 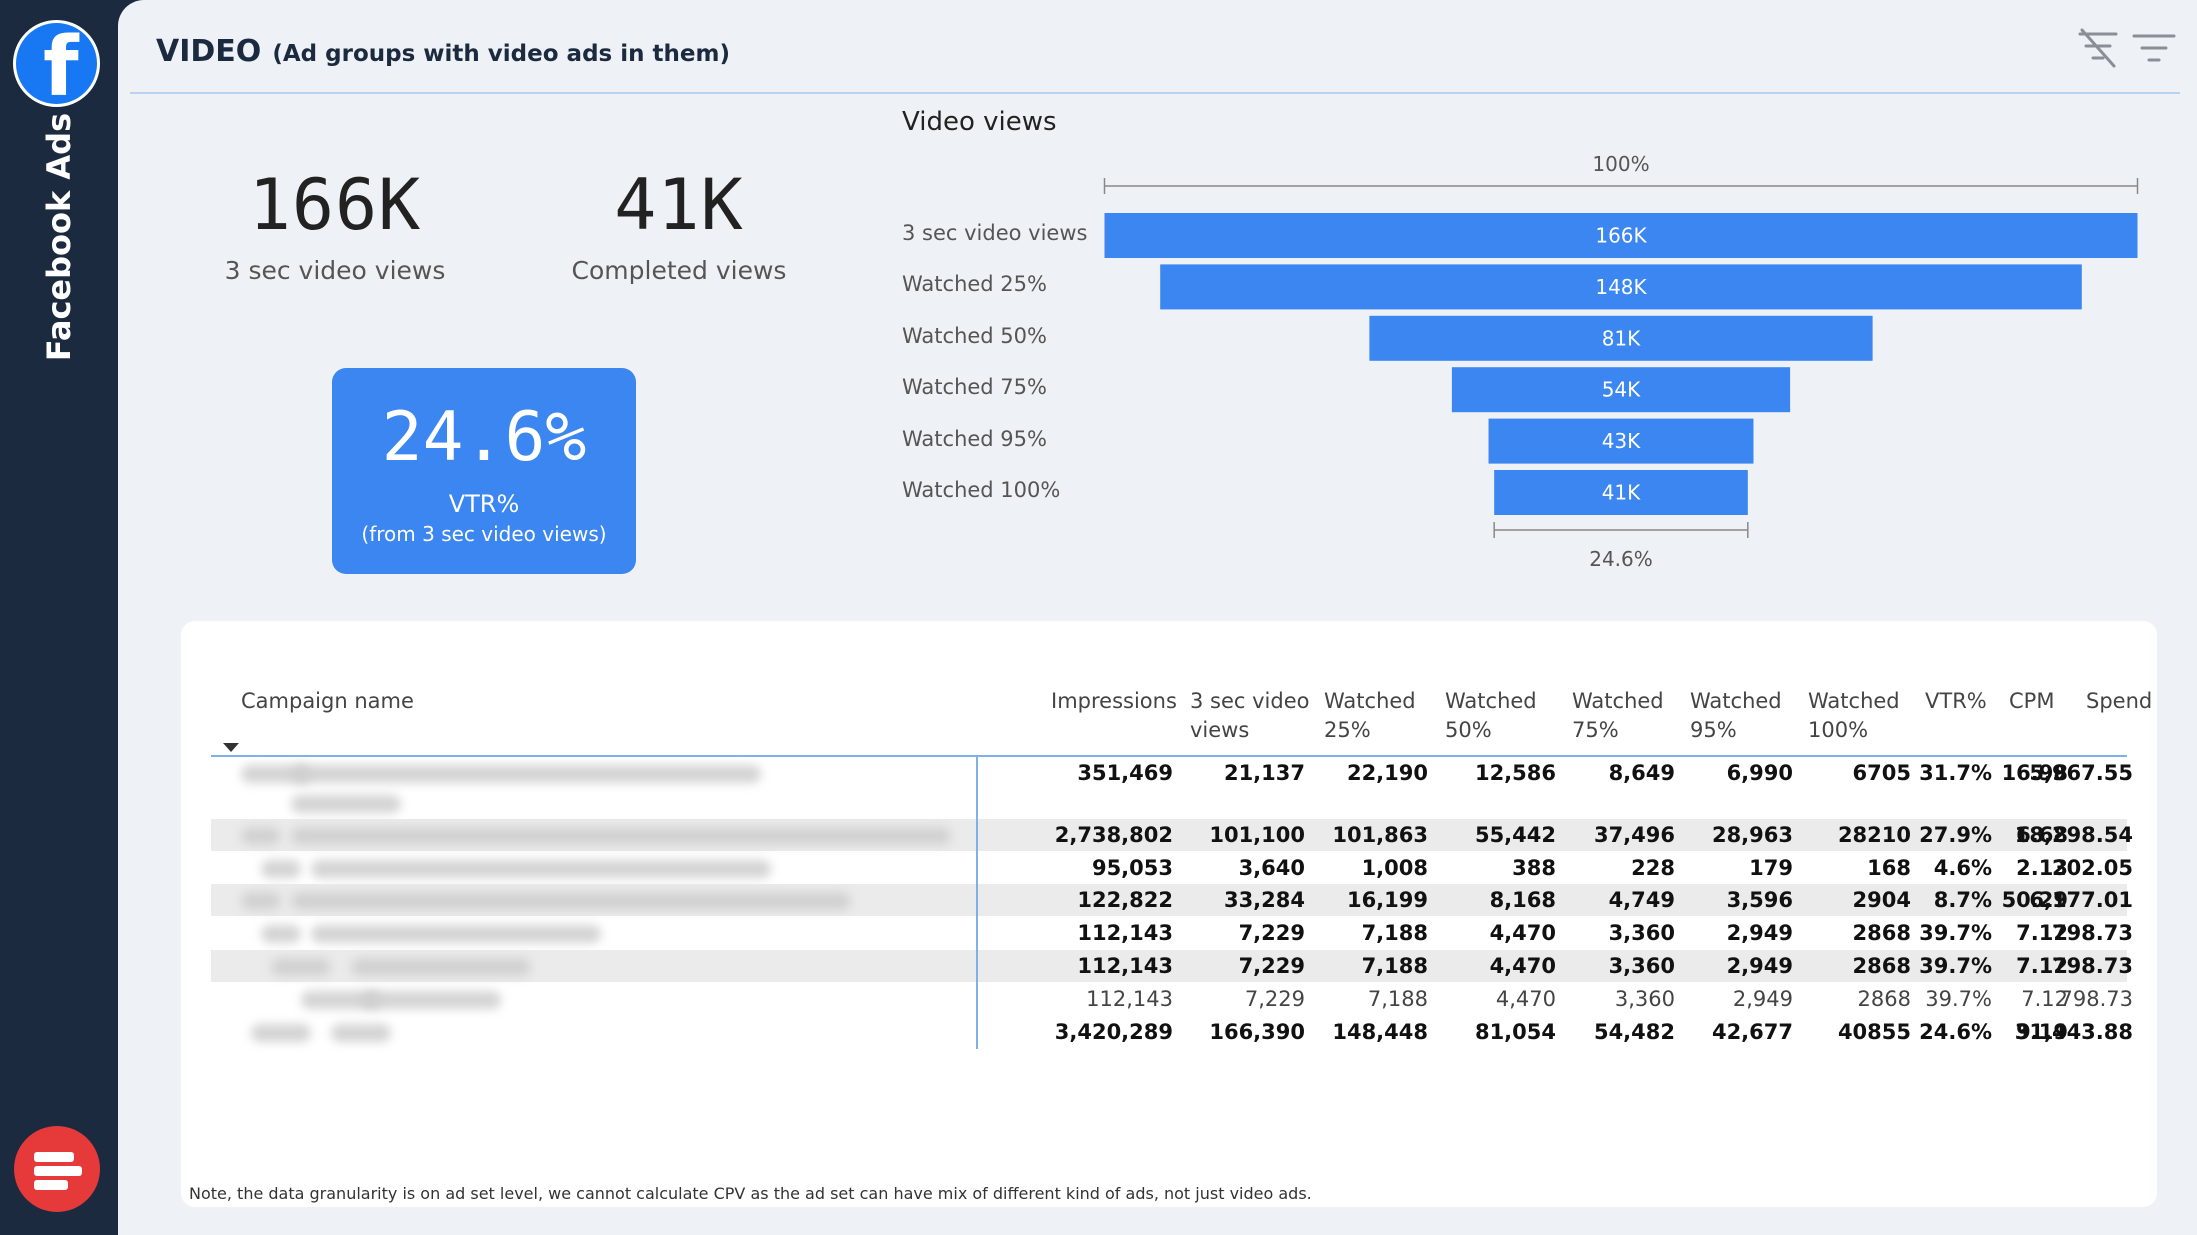 What do you see at coordinates (679, 227) in the screenshot?
I see `kpi-completed-views: 41K Completed views` at bounding box center [679, 227].